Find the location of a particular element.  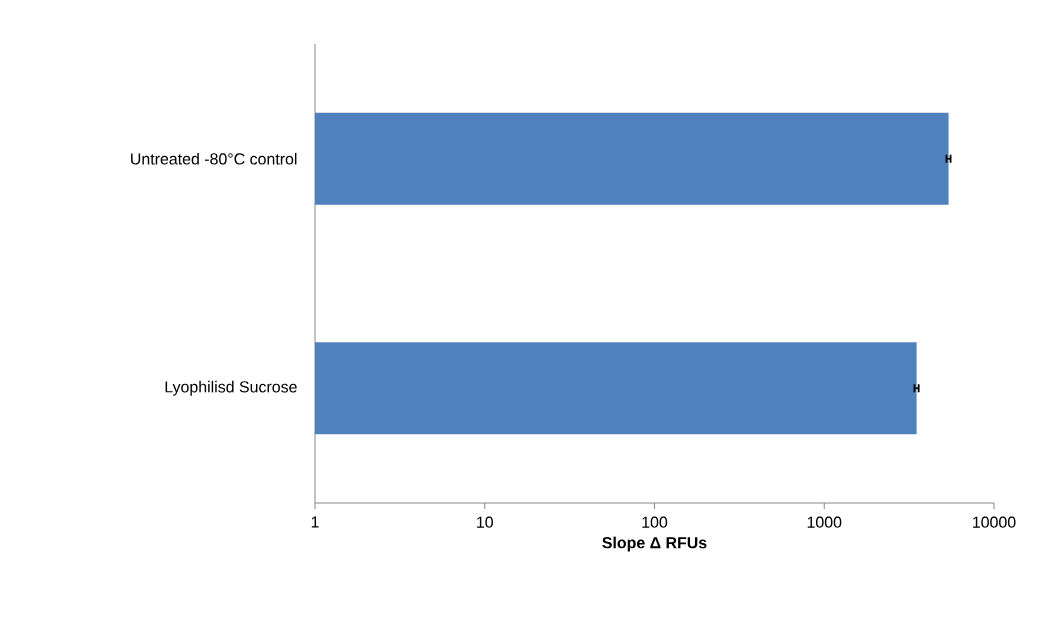

x-tick-label: 10000 is located at coordinates (994, 522).